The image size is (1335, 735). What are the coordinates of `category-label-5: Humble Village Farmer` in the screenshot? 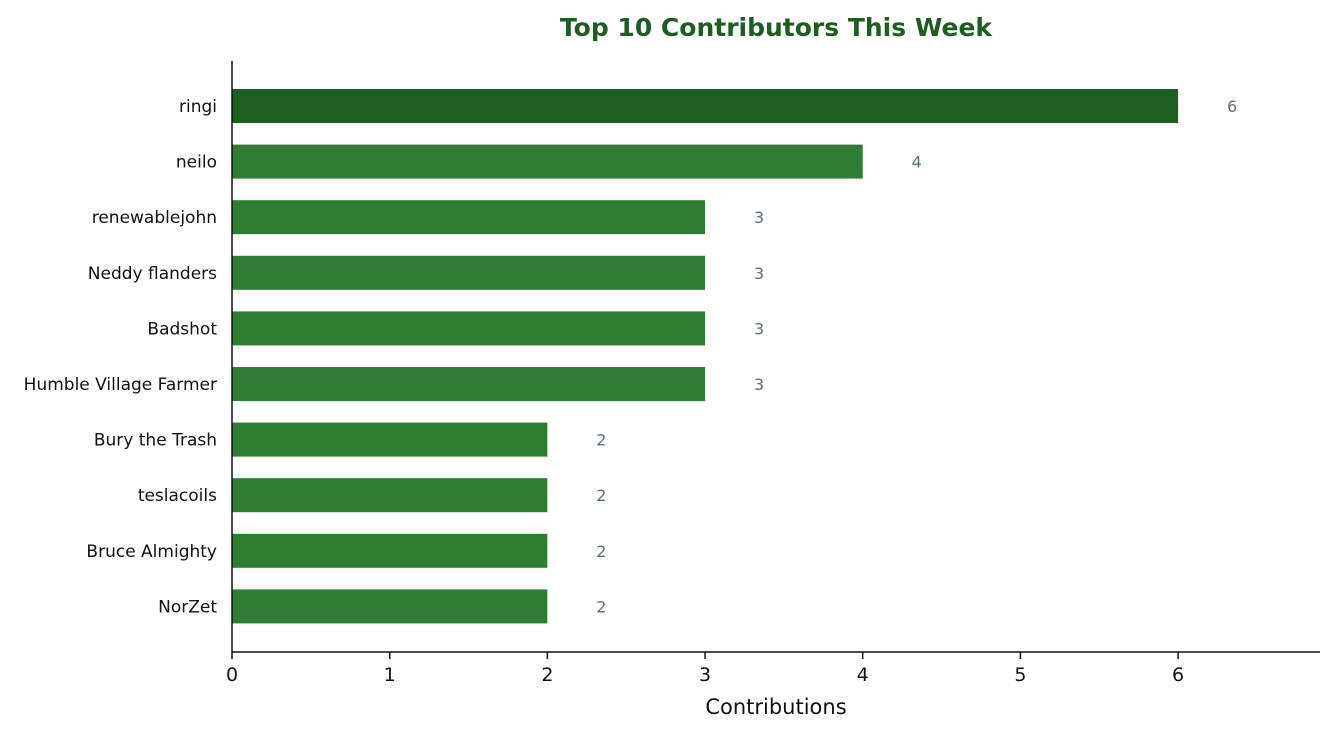 It's located at (120, 385).